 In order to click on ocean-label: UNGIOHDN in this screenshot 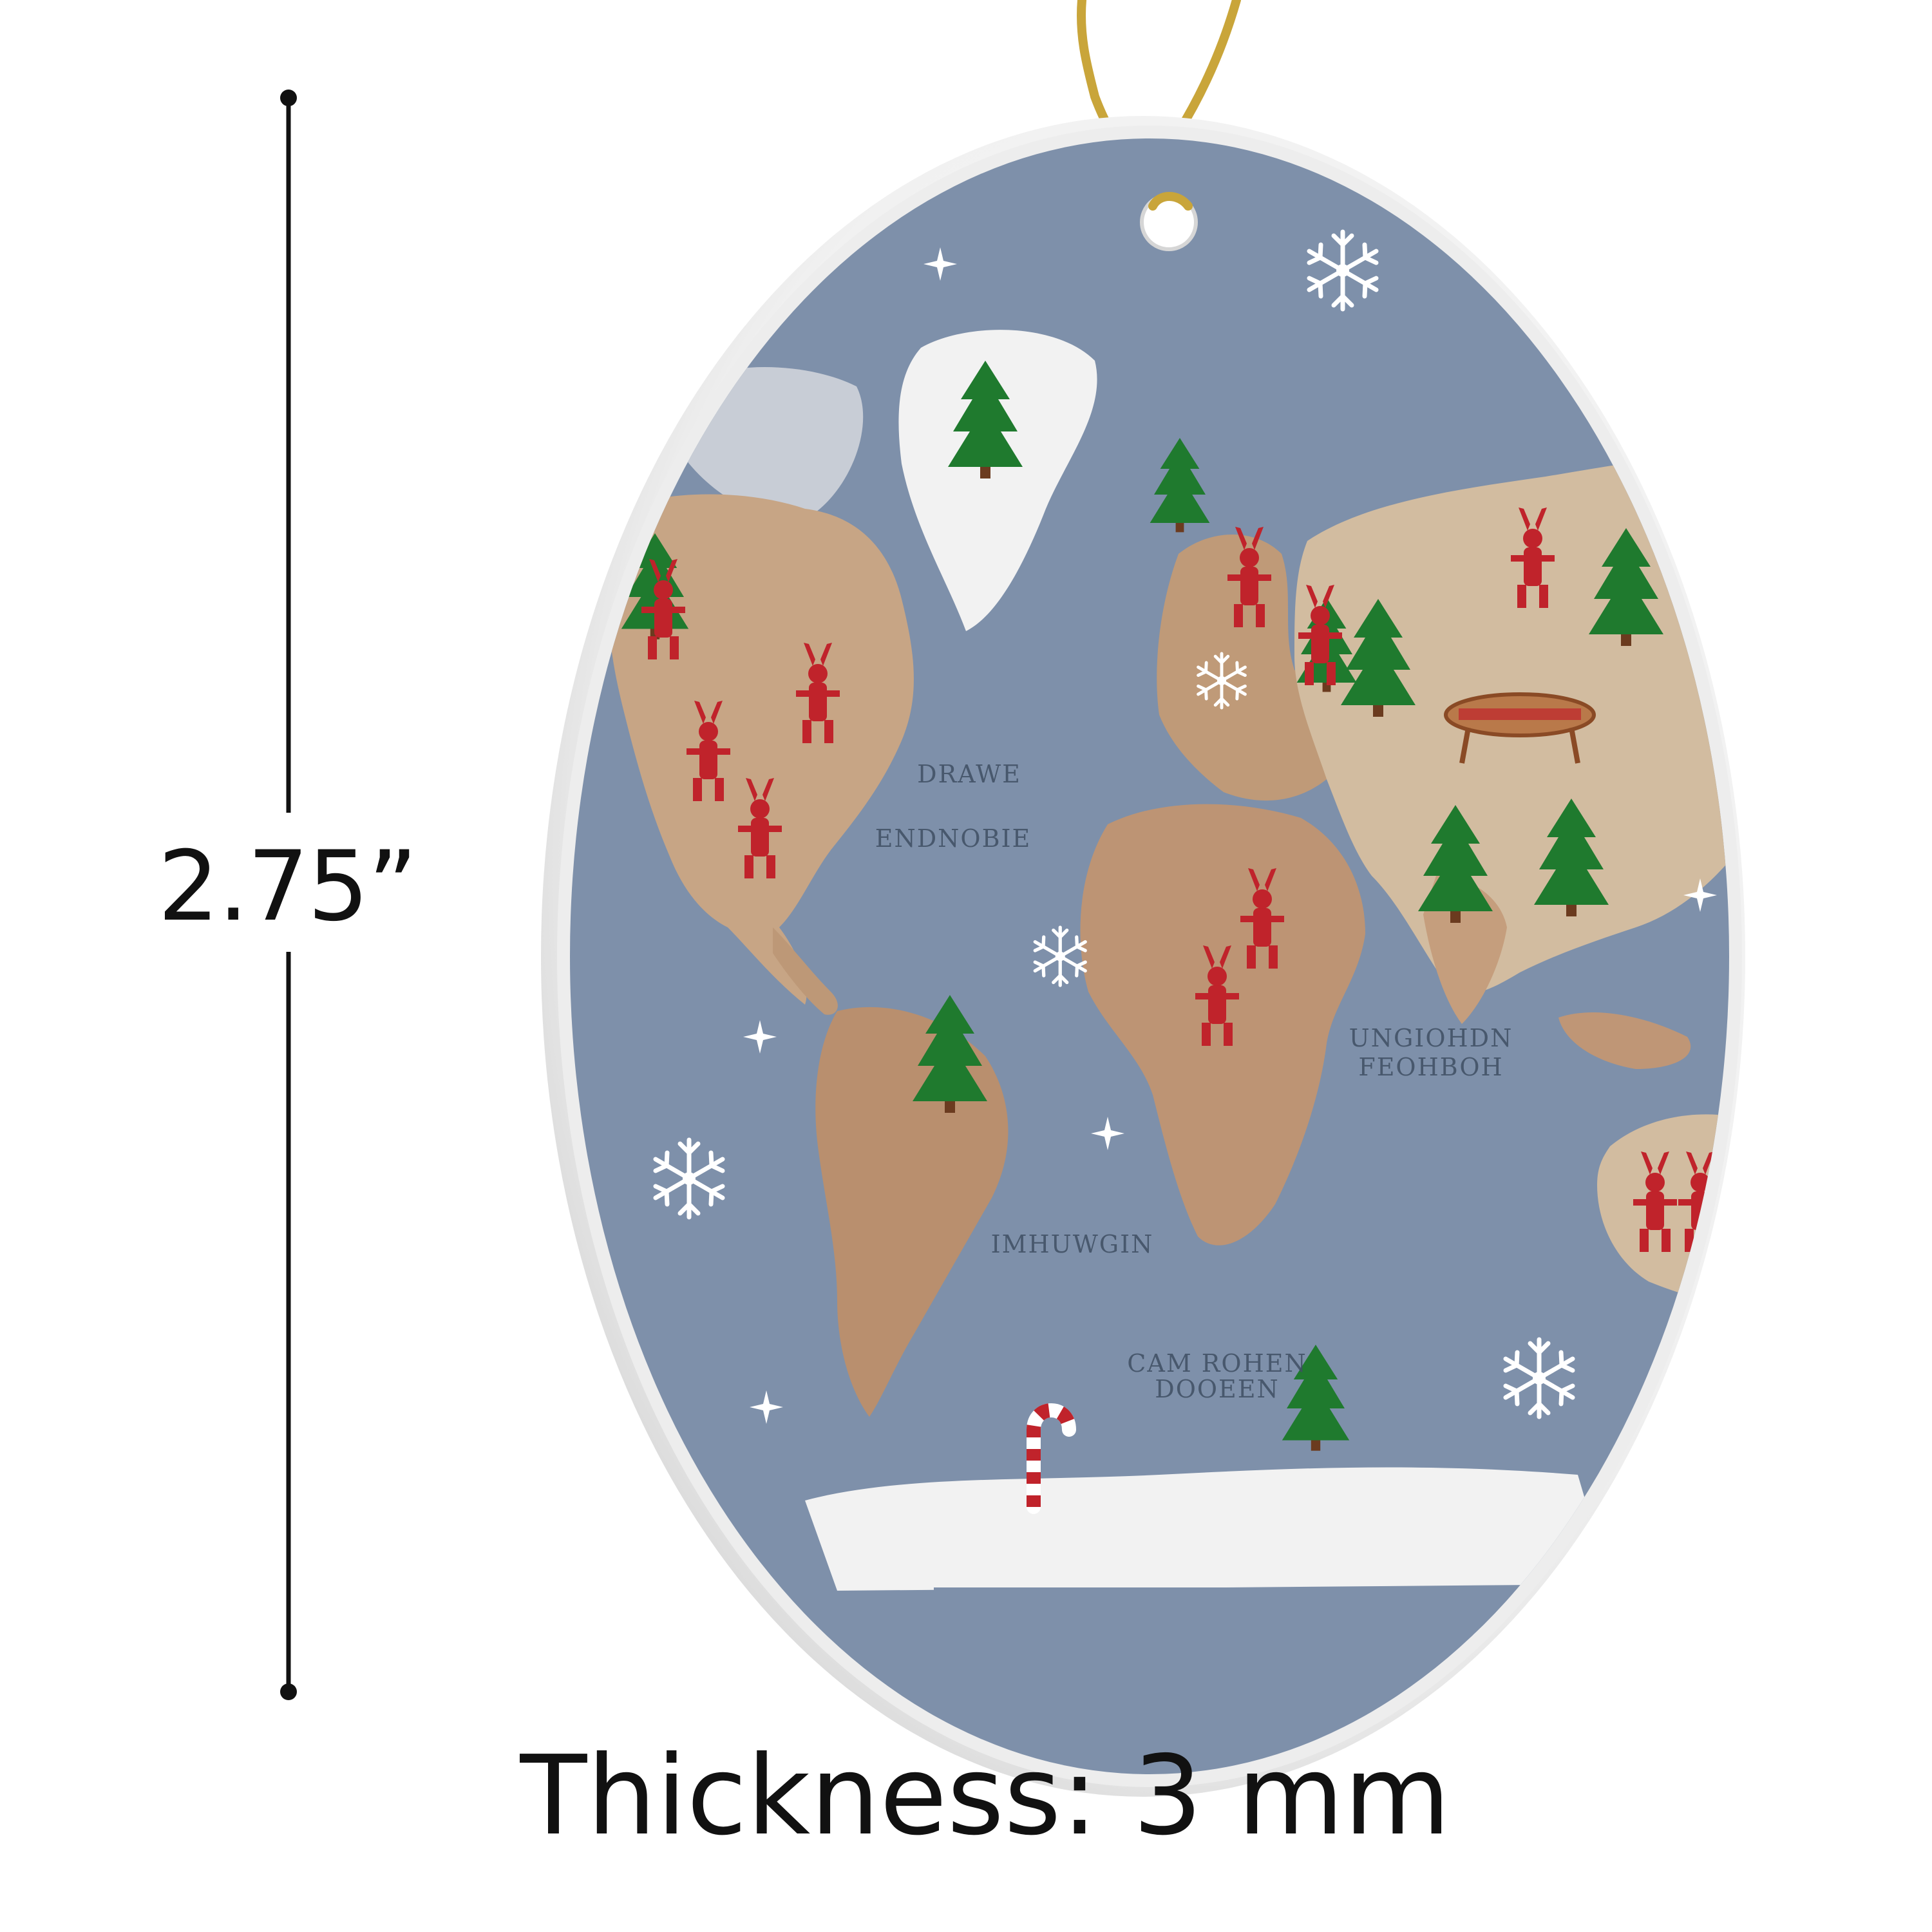, I will do `click(1431, 1038)`.